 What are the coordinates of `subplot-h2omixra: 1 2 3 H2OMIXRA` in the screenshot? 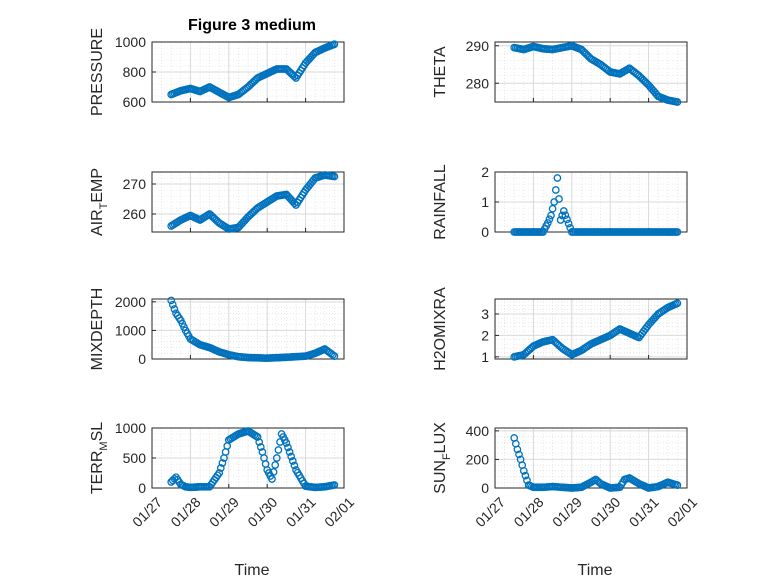 It's located at (560, 329).